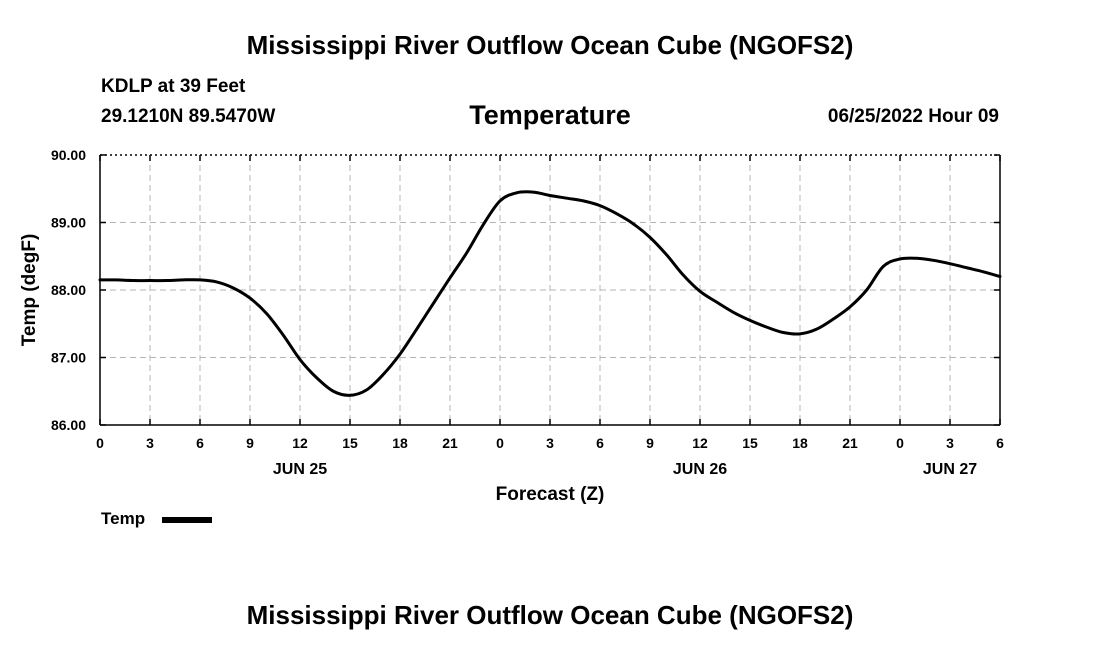 The width and height of the screenshot is (1100, 650). I want to click on day-label: JUN 26, so click(700, 469).